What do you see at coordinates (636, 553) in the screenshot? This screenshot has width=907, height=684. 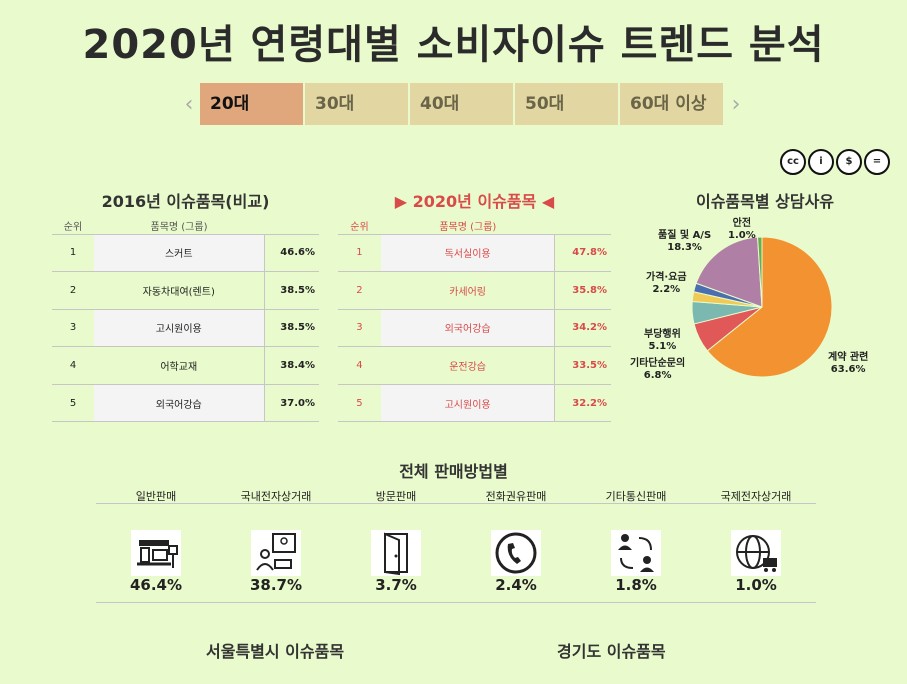 I see `people-exchange-icon` at bounding box center [636, 553].